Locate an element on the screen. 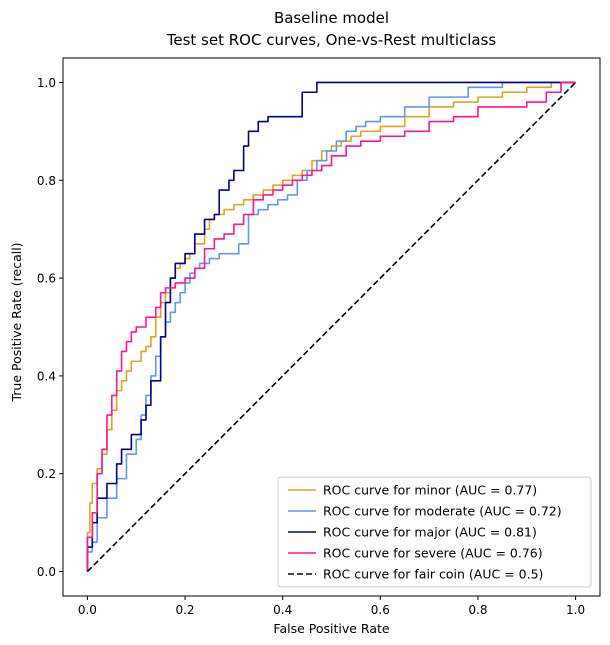 The height and width of the screenshot is (645, 610). y-tick-label: 0.8 is located at coordinates (46, 181).